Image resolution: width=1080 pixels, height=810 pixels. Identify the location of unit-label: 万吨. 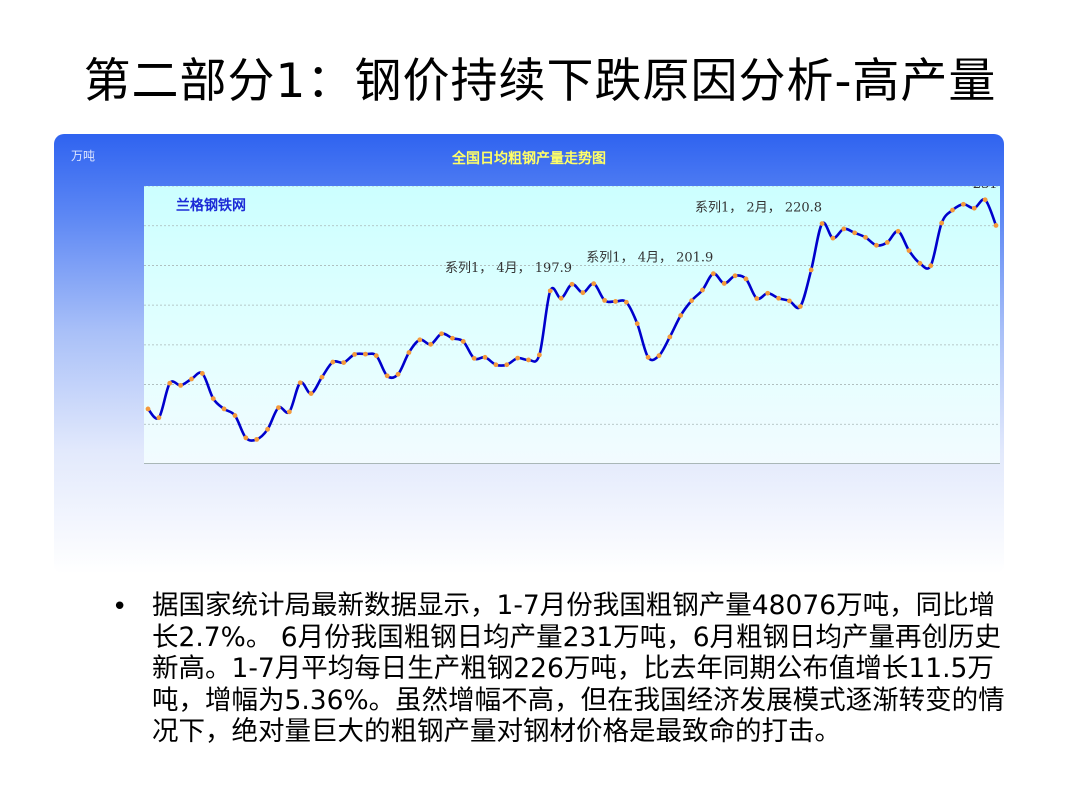
(83, 156).